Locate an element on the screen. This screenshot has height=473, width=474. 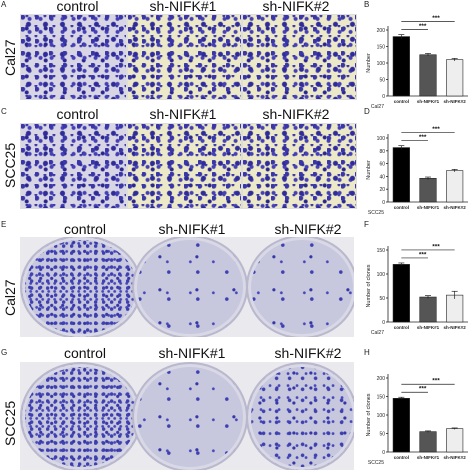
panel-letter: E is located at coordinates (4, 224).